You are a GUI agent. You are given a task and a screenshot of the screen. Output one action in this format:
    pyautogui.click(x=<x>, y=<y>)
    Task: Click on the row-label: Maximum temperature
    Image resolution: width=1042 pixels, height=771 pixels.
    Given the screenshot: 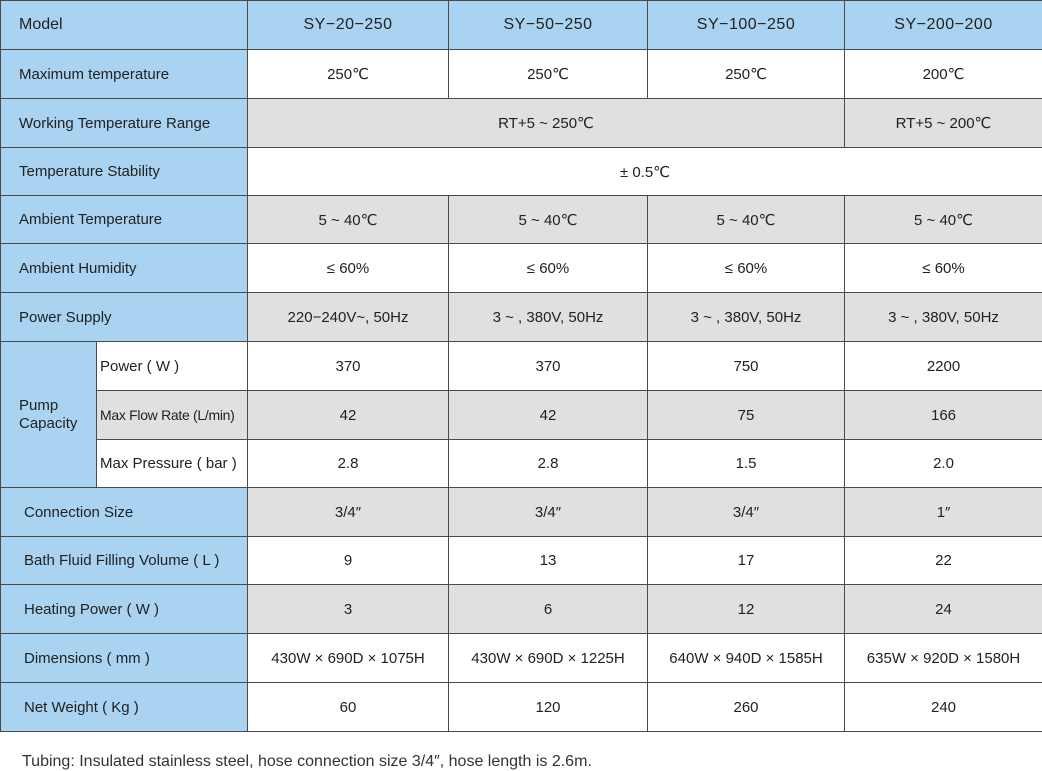 What is the action you would take?
    pyautogui.click(x=124, y=74)
    